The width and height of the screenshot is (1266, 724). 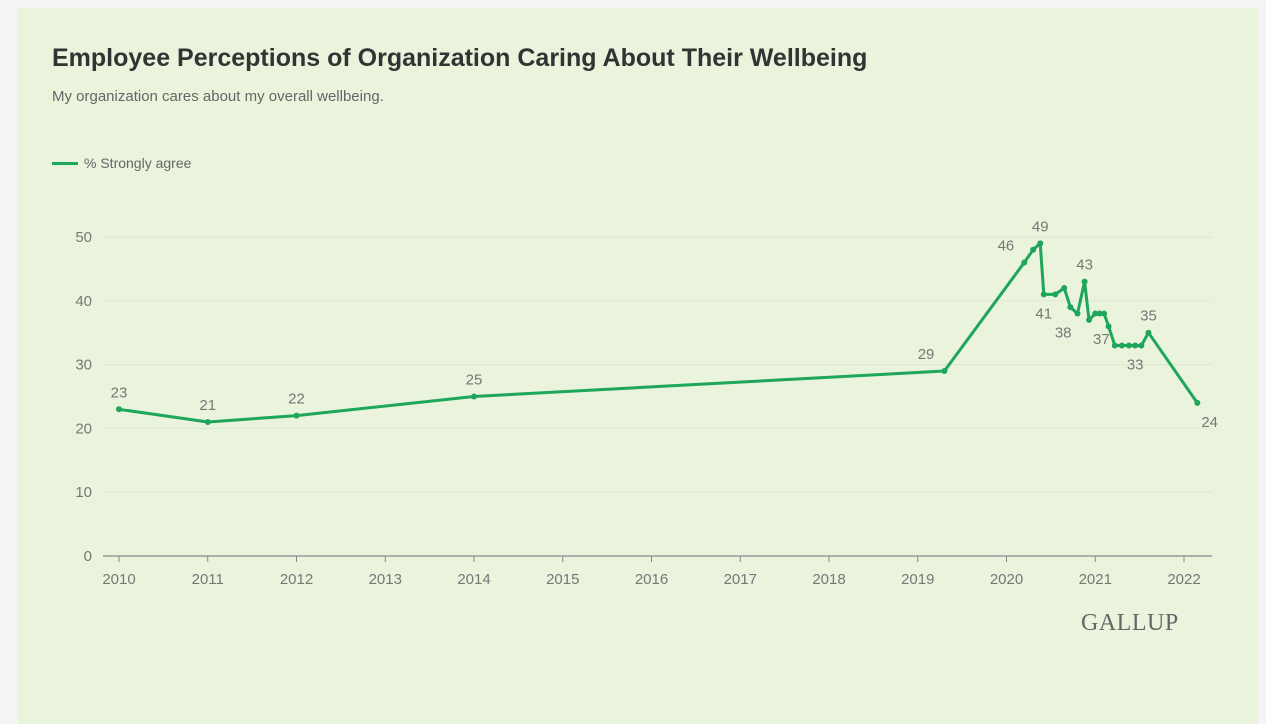 I want to click on data-label: 46, so click(x=1006, y=246).